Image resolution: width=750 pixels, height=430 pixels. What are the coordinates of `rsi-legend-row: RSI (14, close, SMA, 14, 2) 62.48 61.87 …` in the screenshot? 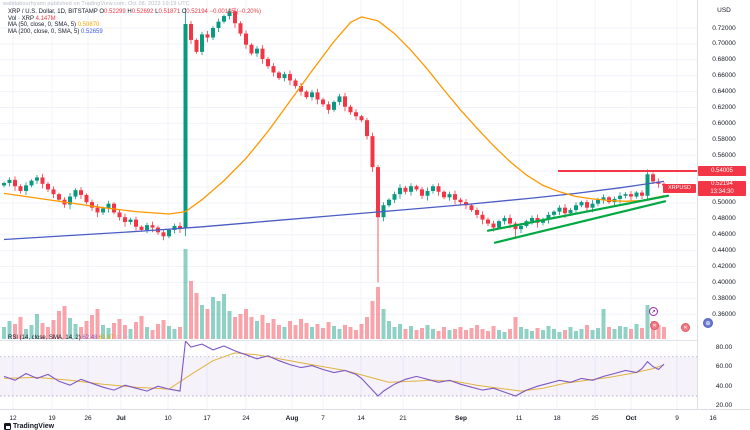 It's located at (68, 337).